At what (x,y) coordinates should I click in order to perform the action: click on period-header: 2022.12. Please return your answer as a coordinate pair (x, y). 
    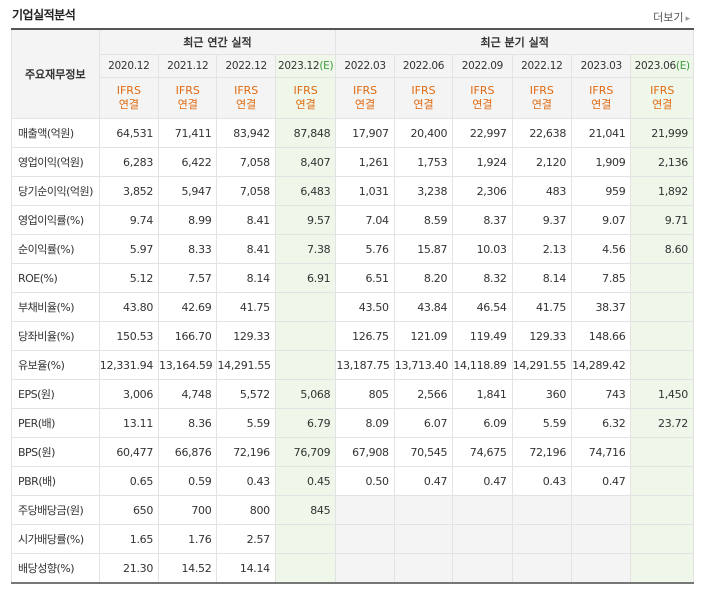
    Looking at the image, I should click on (246, 66).